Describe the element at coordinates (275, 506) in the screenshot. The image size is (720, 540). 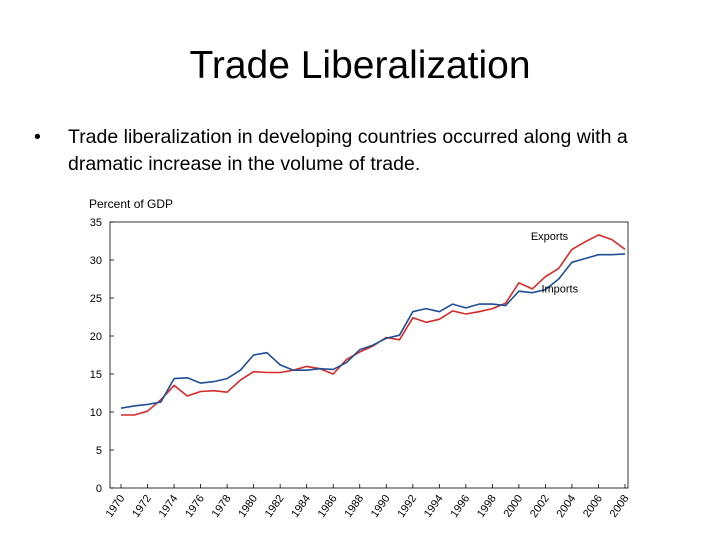
I see `x-tick-label: 1982` at that location.